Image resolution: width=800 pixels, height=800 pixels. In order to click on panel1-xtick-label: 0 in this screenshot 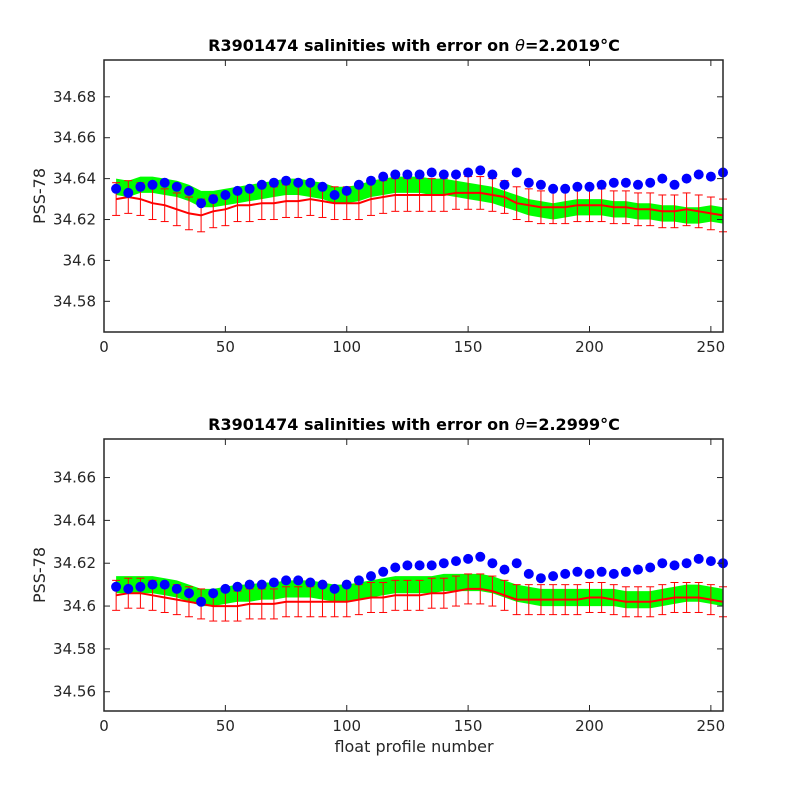, I will do `click(104, 347)`.